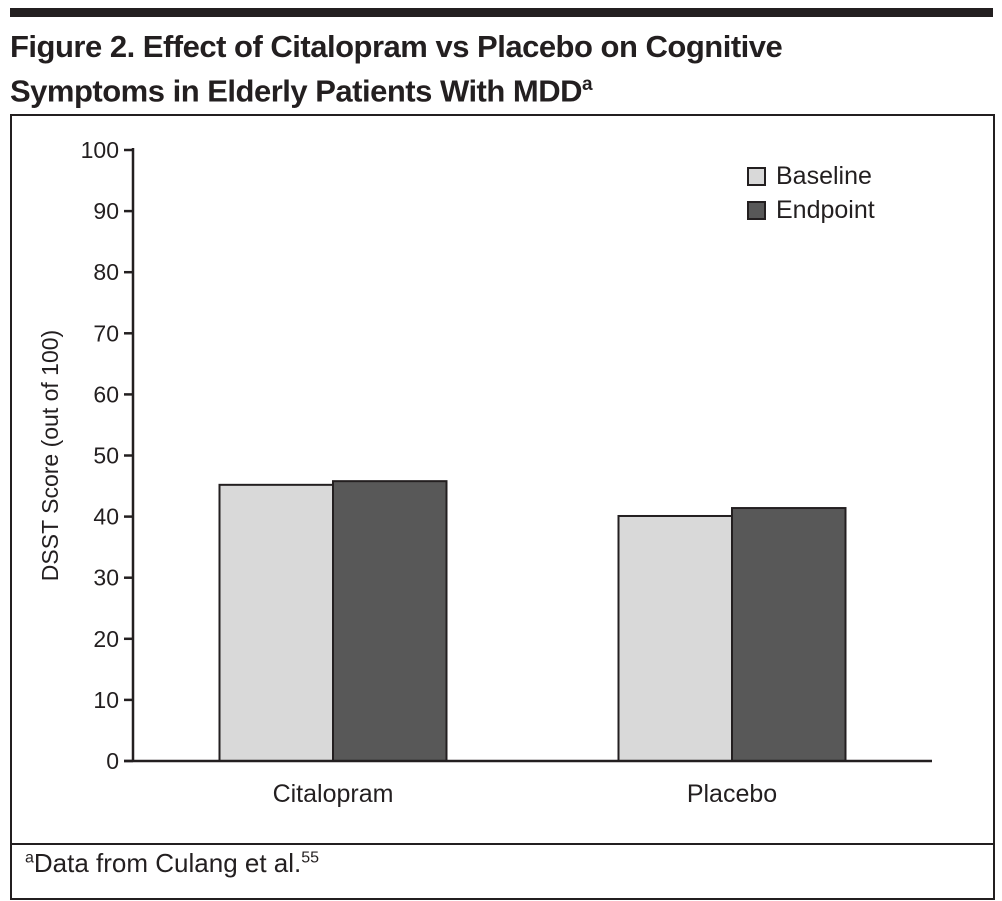 The height and width of the screenshot is (901, 1002). Describe the element at coordinates (675, 638) in the screenshot. I see `bar-baseline-placebo` at that location.